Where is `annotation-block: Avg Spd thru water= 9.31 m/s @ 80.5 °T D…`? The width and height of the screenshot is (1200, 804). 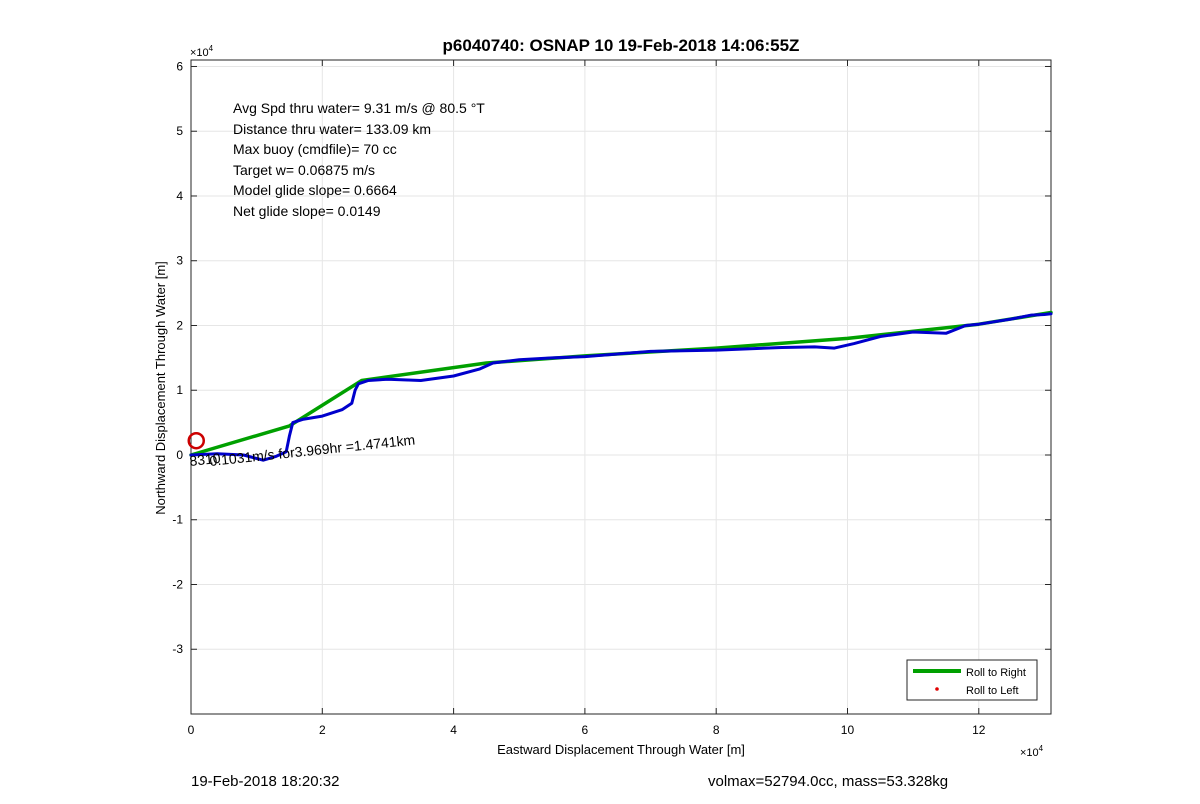
annotation-block: Avg Spd thru water= 9.31 m/s @ 80.5 °T D… is located at coordinates (359, 159).